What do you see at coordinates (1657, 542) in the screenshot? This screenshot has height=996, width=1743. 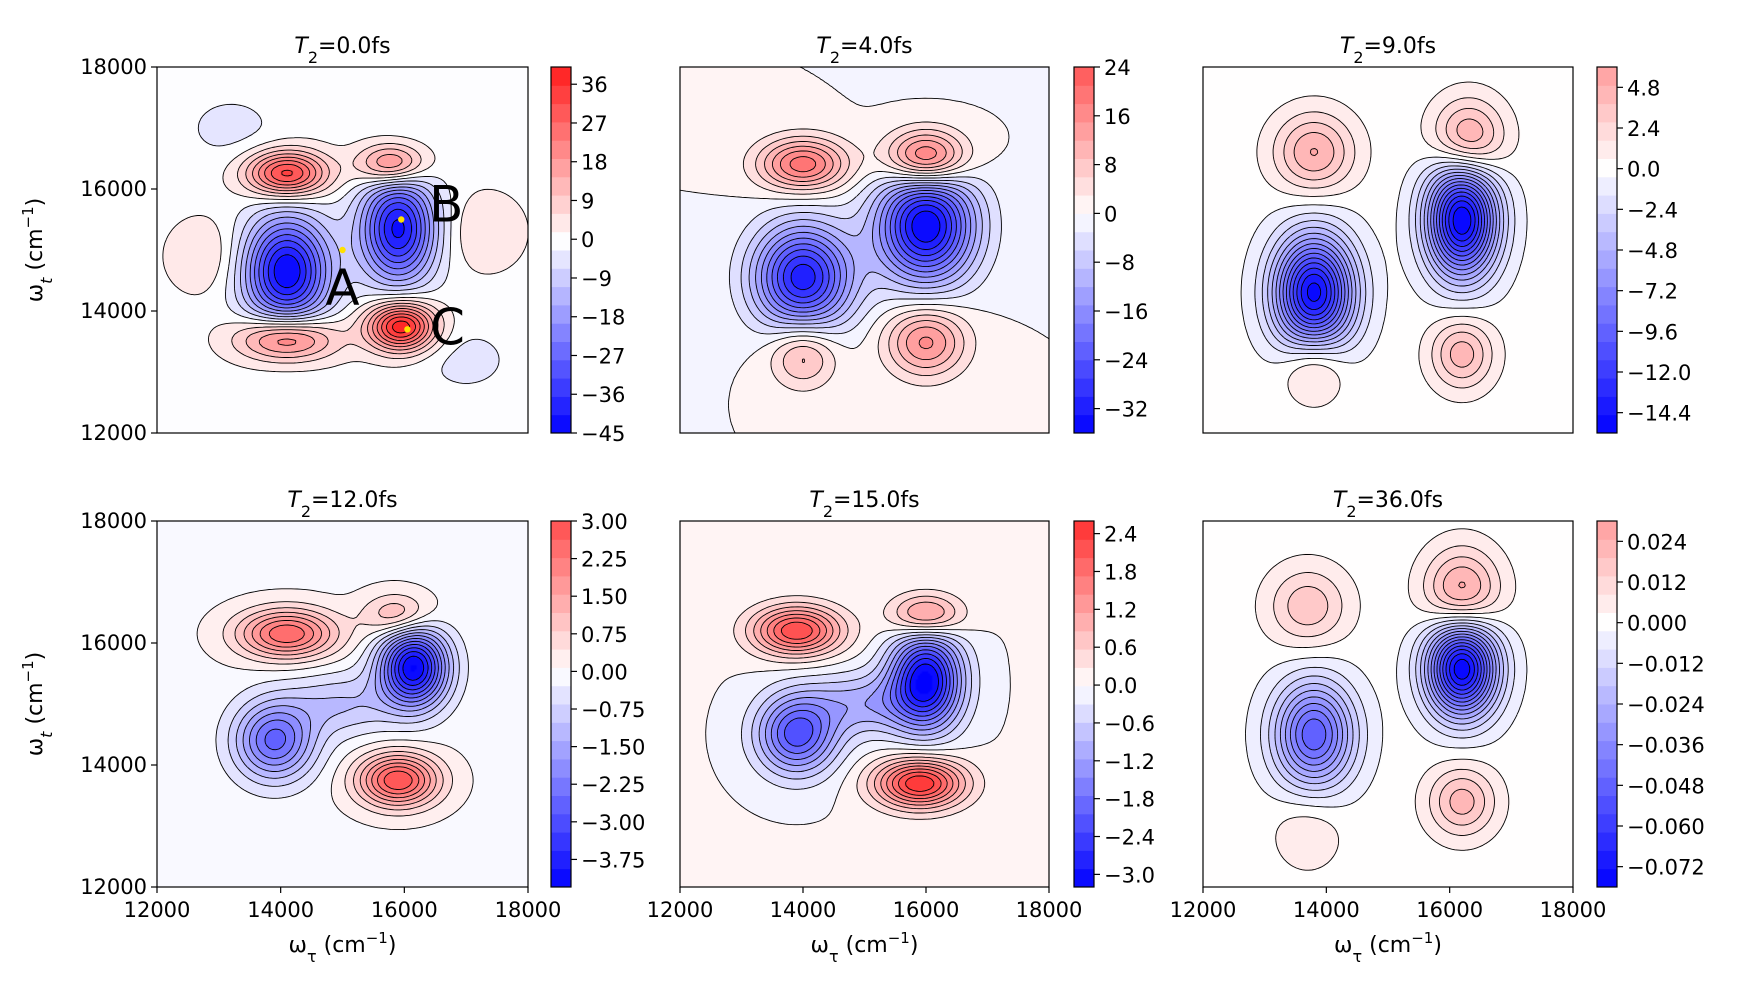 I see `colorbar-tick-label: 0.024` at bounding box center [1657, 542].